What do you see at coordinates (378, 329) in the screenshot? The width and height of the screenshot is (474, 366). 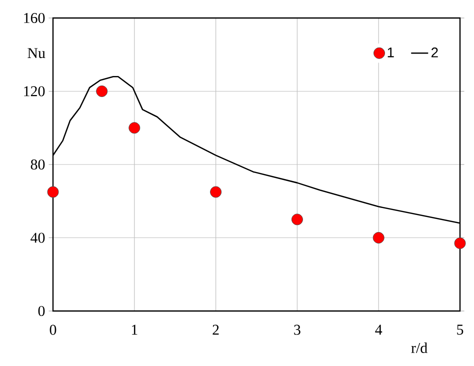 I see `x-tick-label: 4` at bounding box center [378, 329].